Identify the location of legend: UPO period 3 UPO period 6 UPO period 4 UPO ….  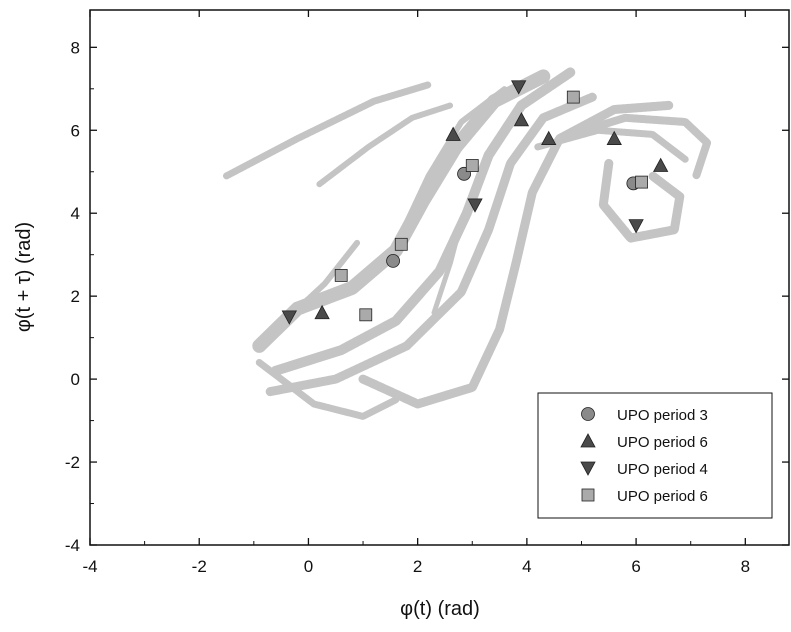
(655, 455).